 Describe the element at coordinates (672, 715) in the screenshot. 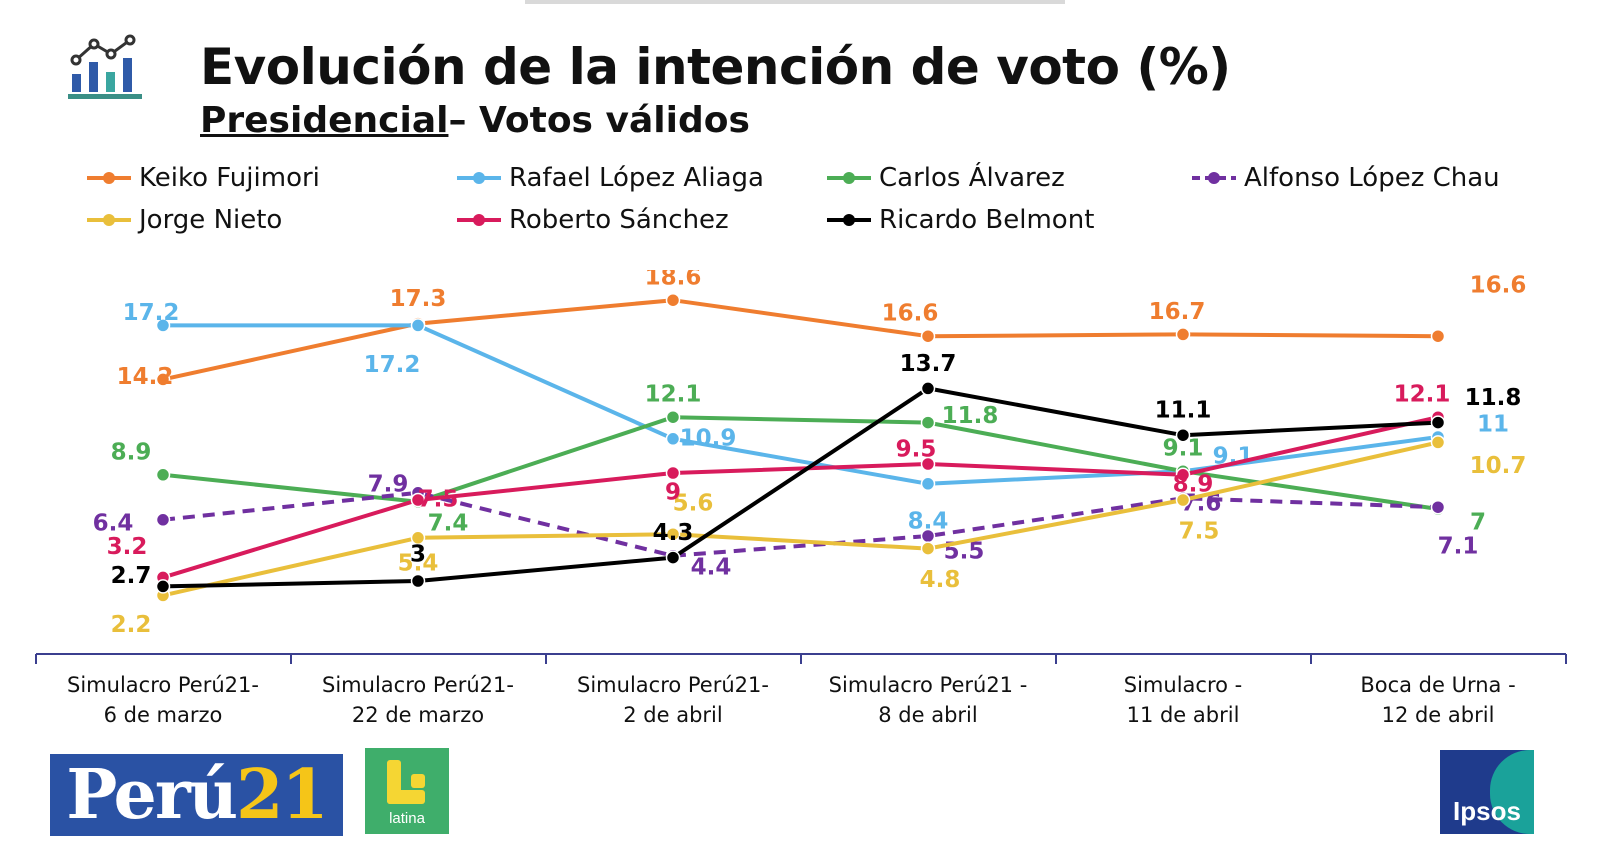

I see `x-tick-label: 2 de abril` at that location.